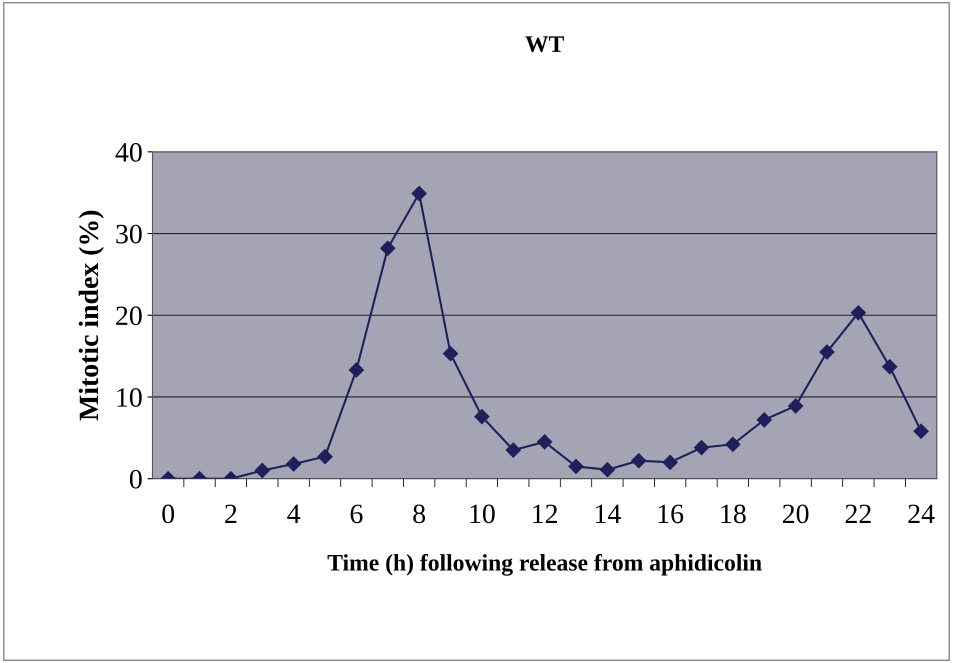  I want to click on x-tick-label: 6, so click(356, 514).